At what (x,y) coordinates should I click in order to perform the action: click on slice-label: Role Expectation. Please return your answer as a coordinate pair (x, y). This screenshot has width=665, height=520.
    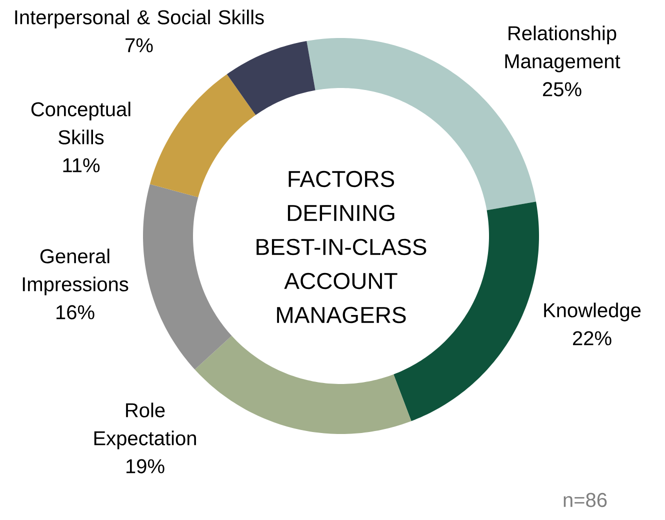
    Looking at the image, I should click on (145, 426).